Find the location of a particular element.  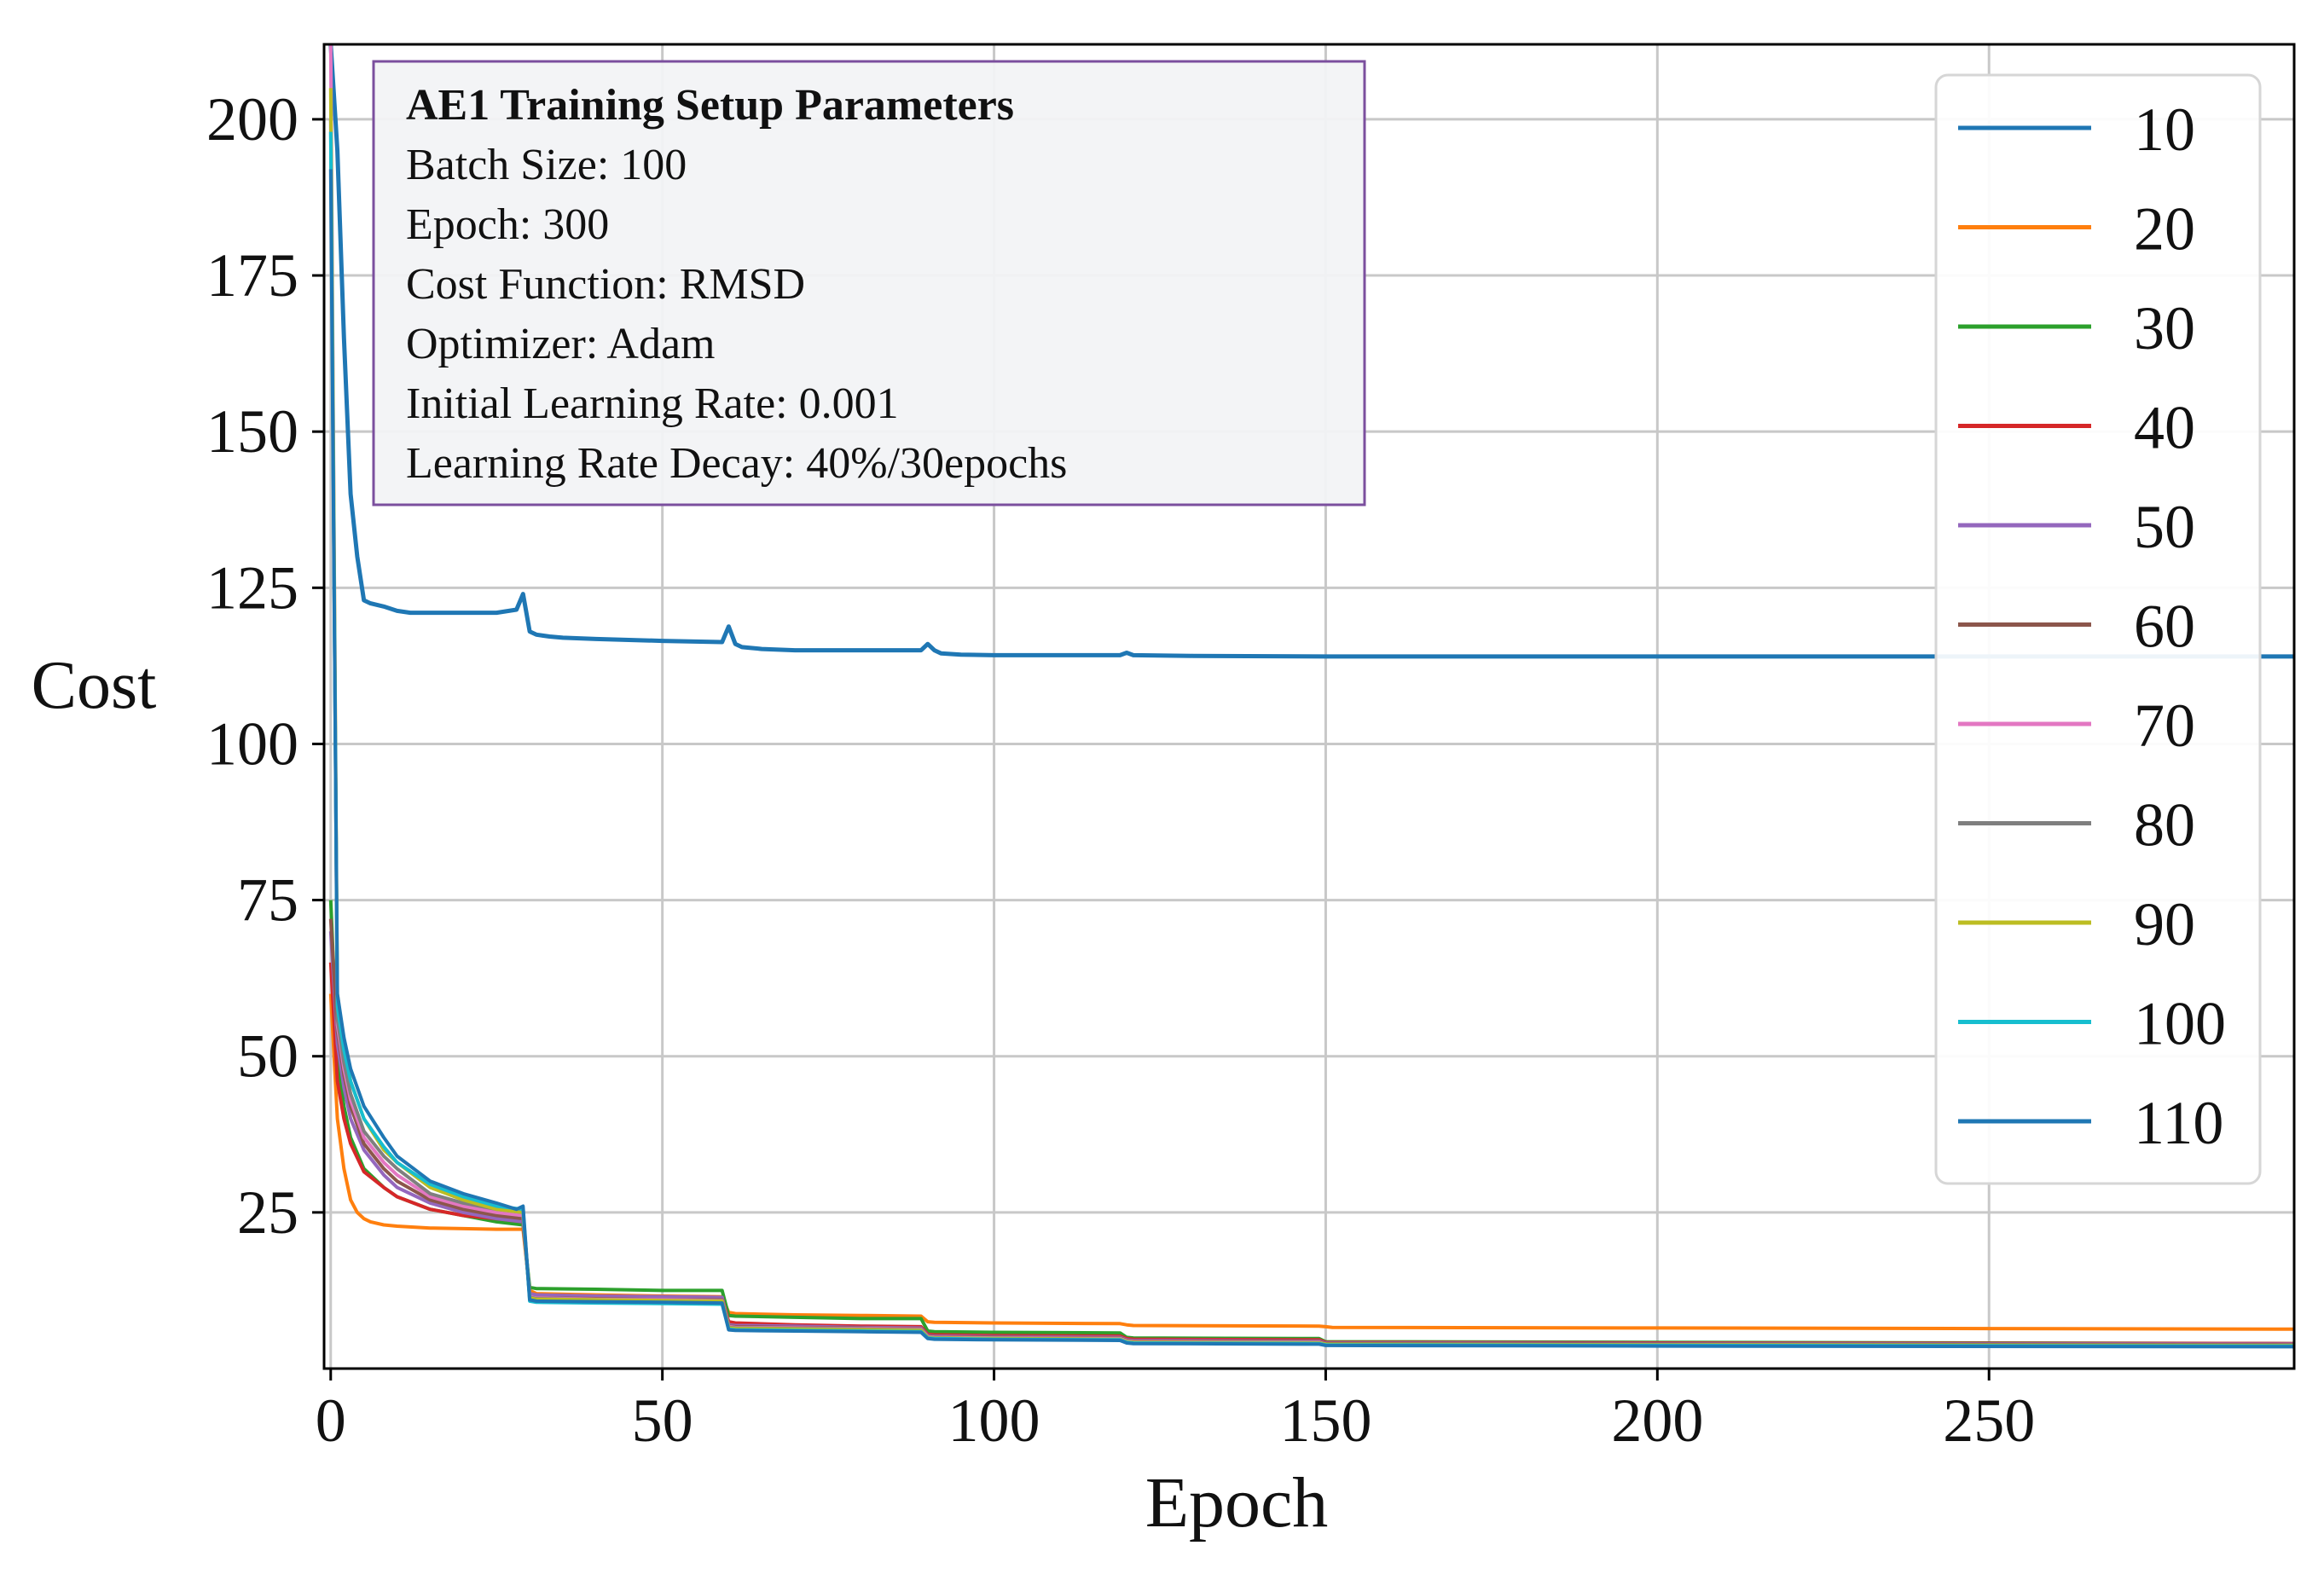

x-tick-label: 150 is located at coordinates (1325, 1420).